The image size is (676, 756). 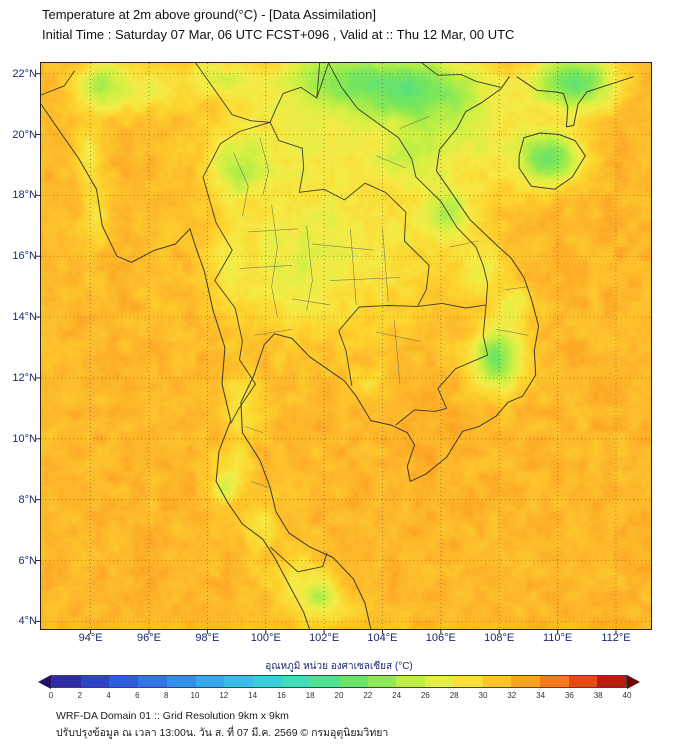 What do you see at coordinates (397, 695) in the screenshot?
I see `colorbar-tick-label: 24` at bounding box center [397, 695].